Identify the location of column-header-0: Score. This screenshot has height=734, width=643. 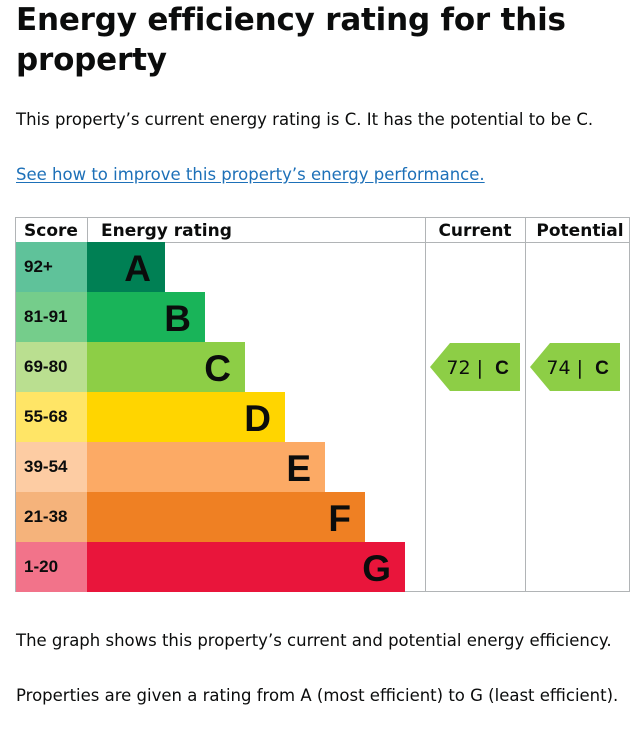
(51, 231).